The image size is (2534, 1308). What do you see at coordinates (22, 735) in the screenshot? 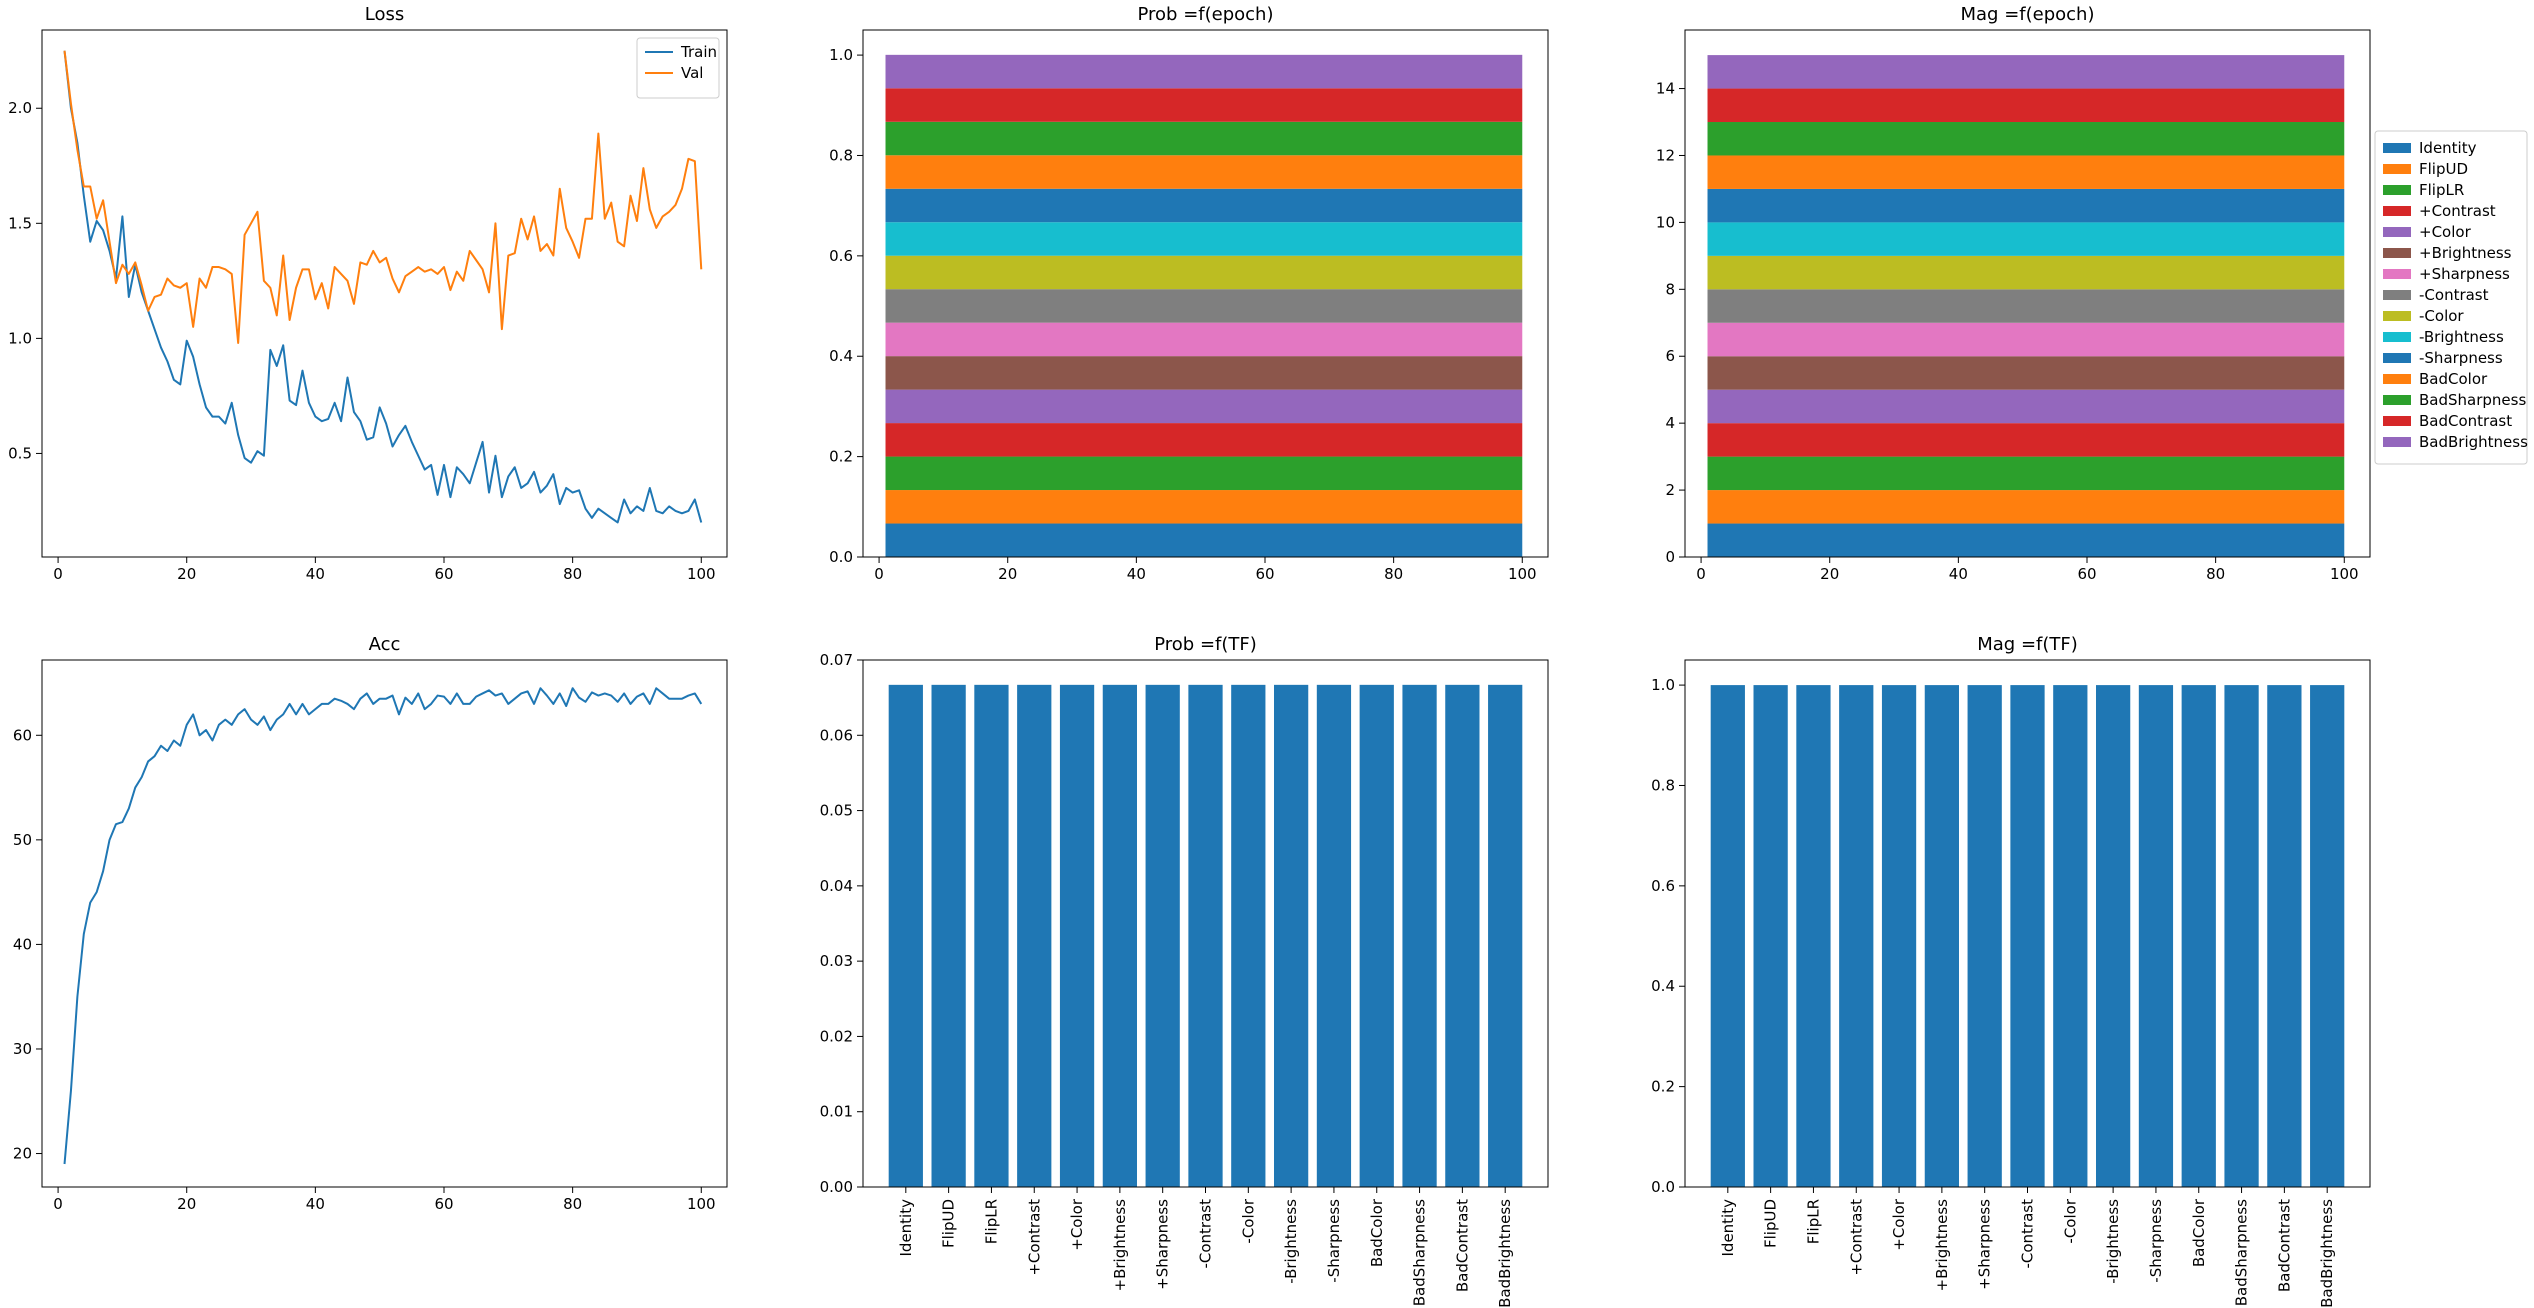
I see `y-tick-label: 60` at bounding box center [22, 735].